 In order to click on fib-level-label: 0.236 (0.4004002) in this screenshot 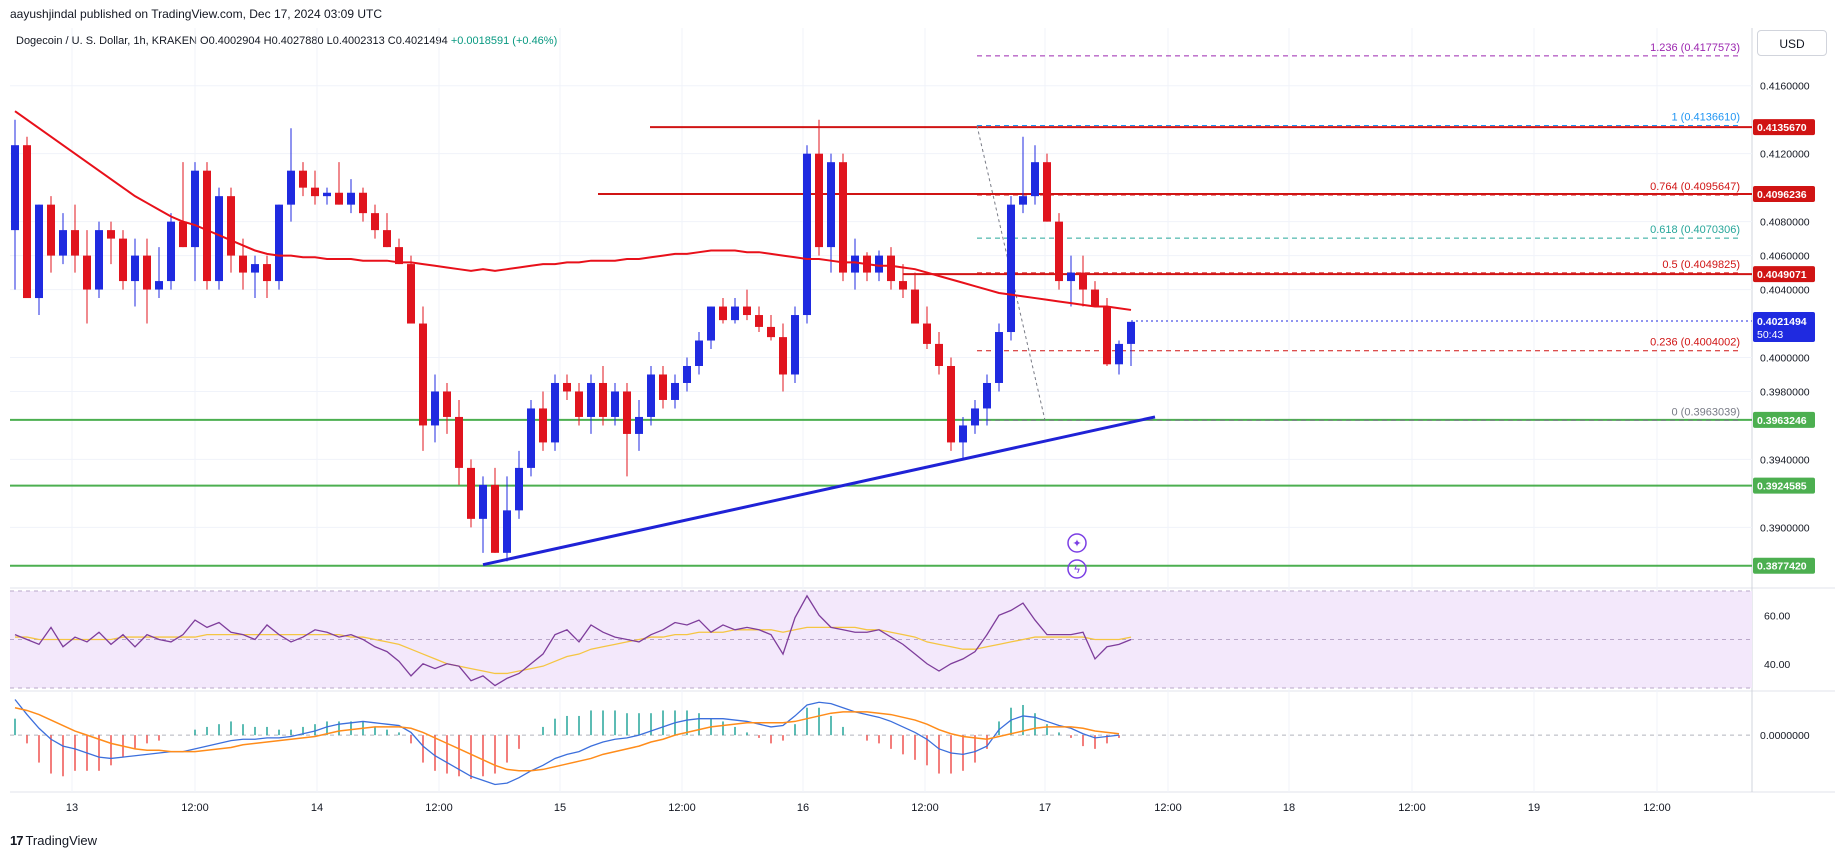, I will do `click(1695, 343)`.